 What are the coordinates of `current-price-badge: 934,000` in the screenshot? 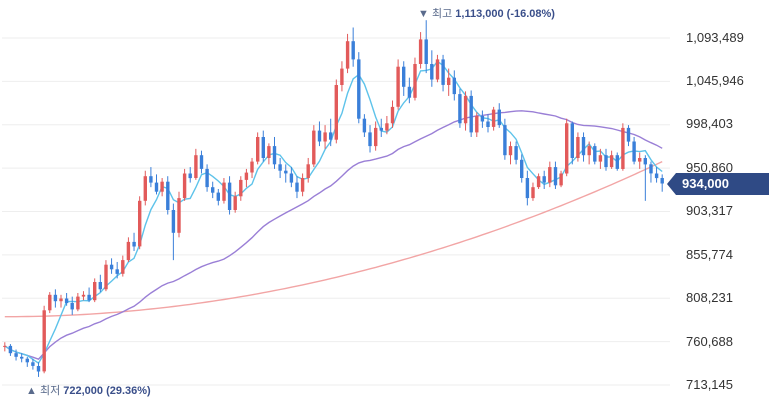 It's located at (718, 184).